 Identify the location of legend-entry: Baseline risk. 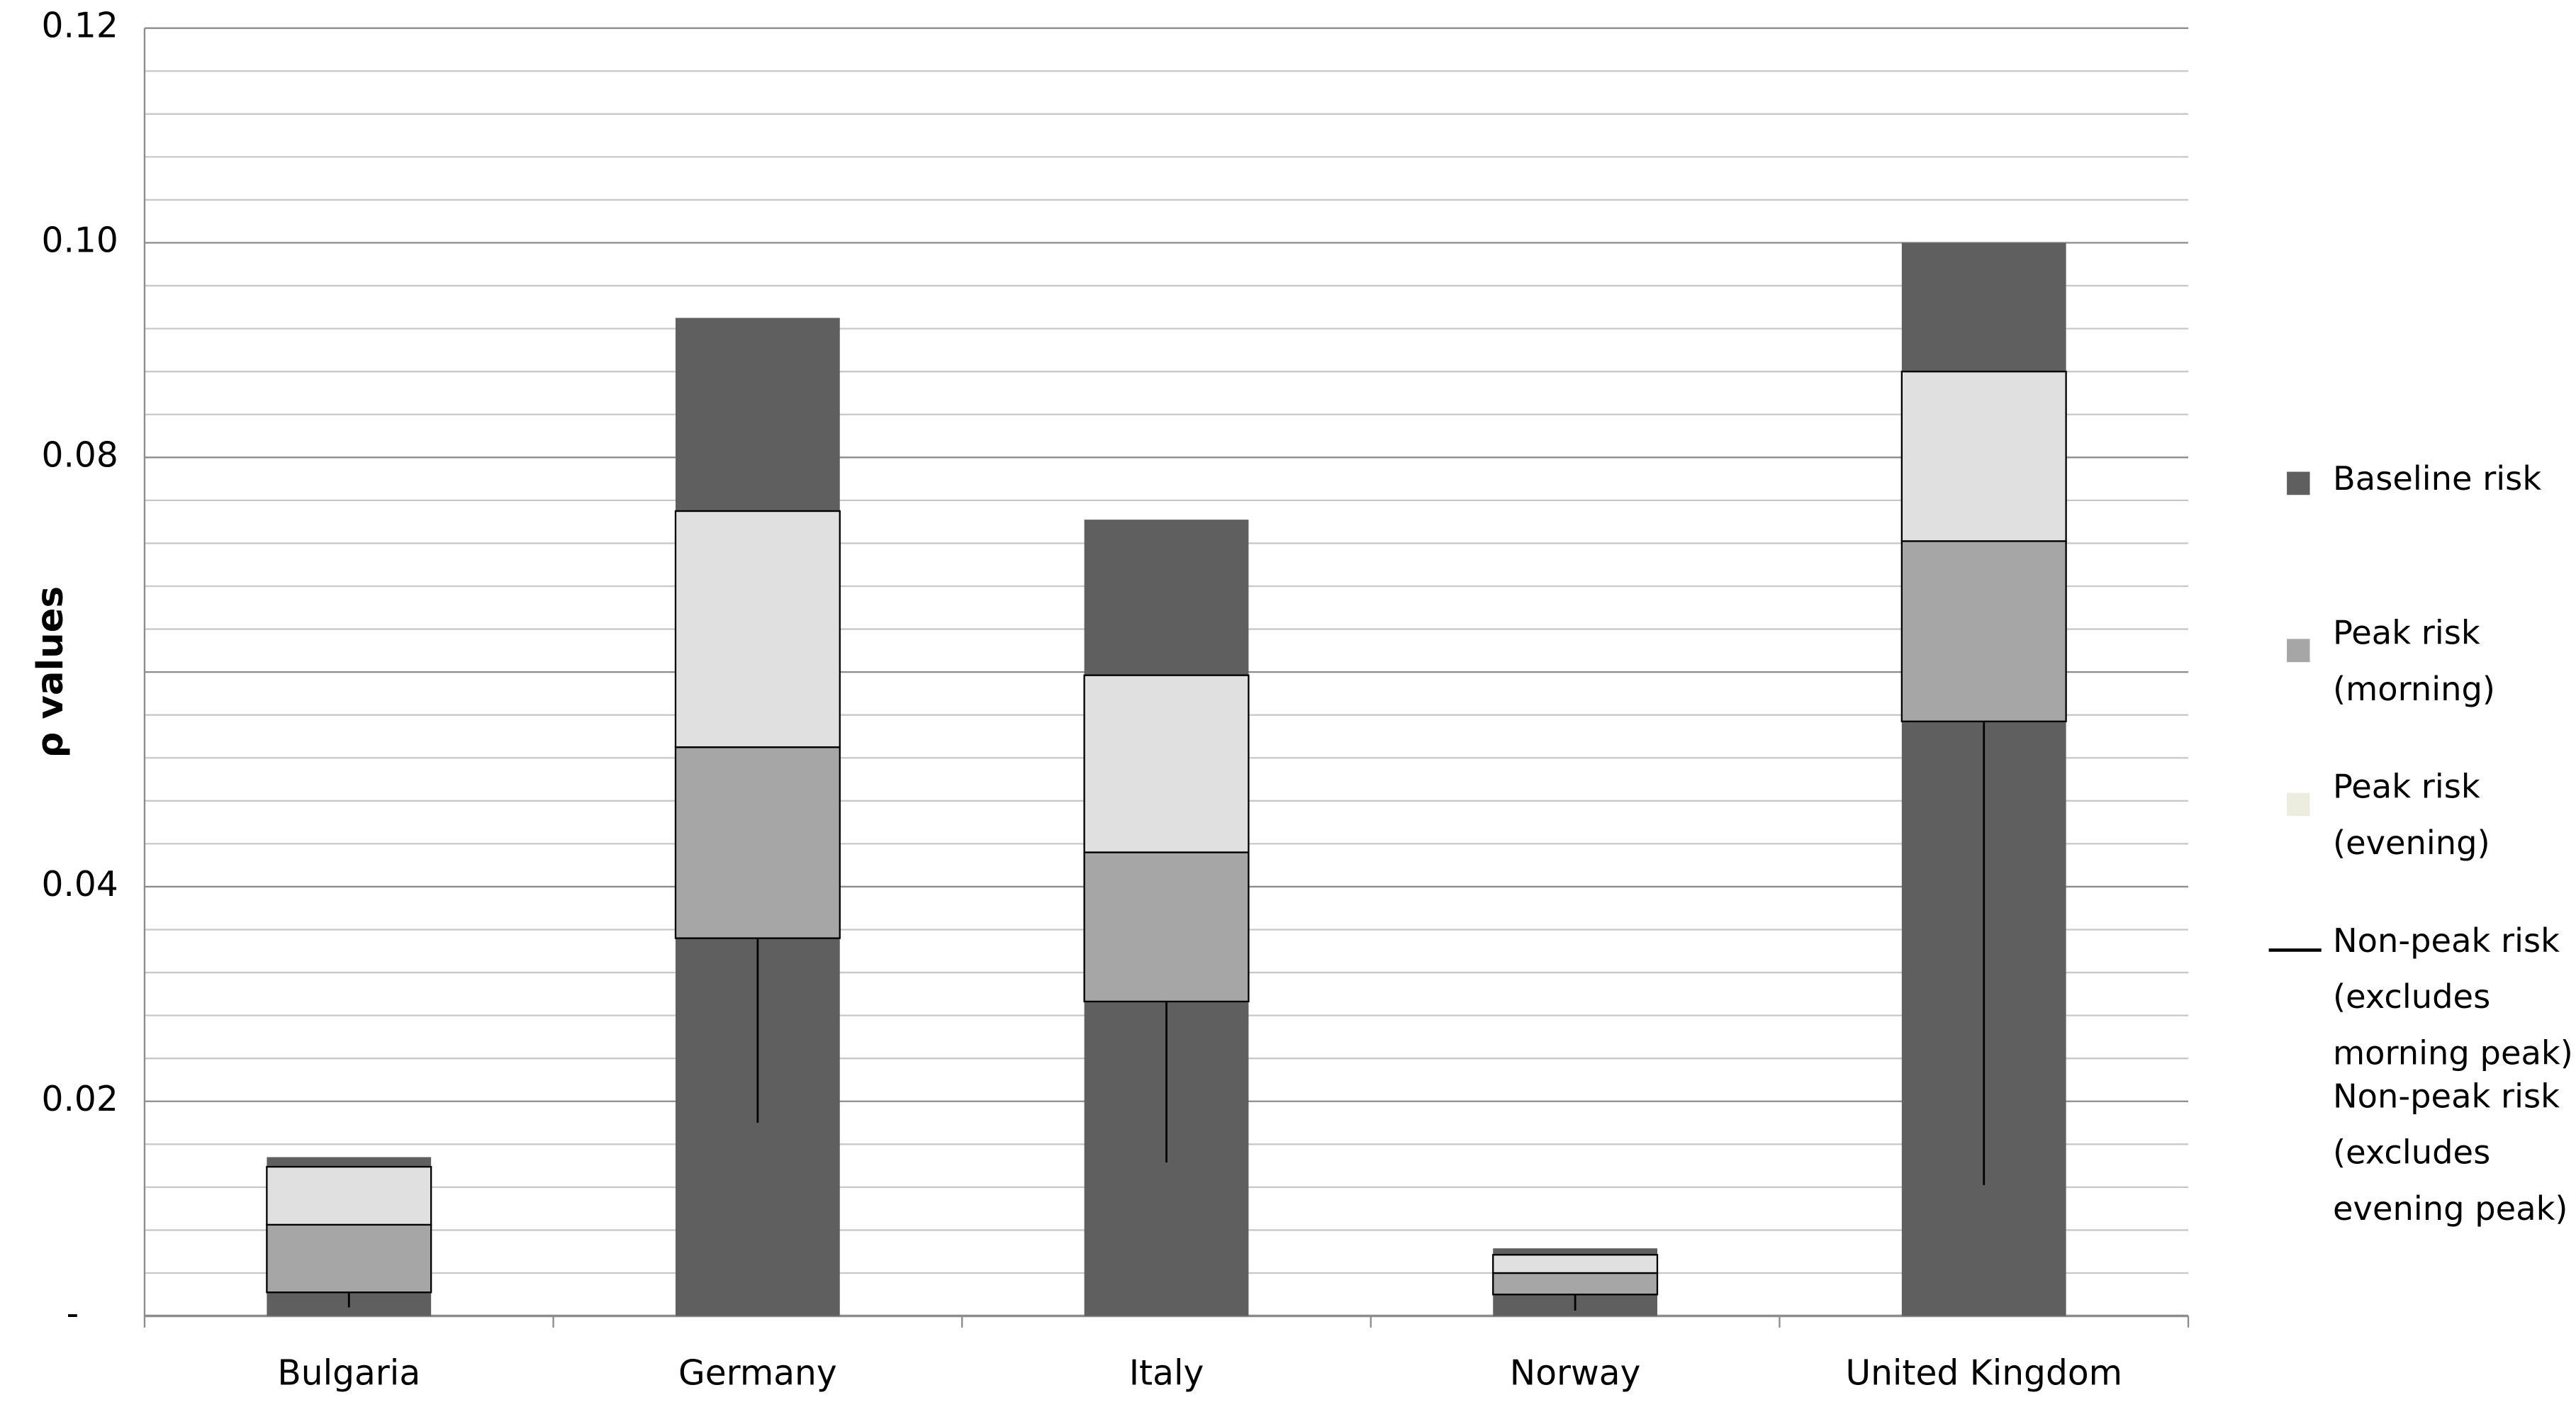
(2437, 478).